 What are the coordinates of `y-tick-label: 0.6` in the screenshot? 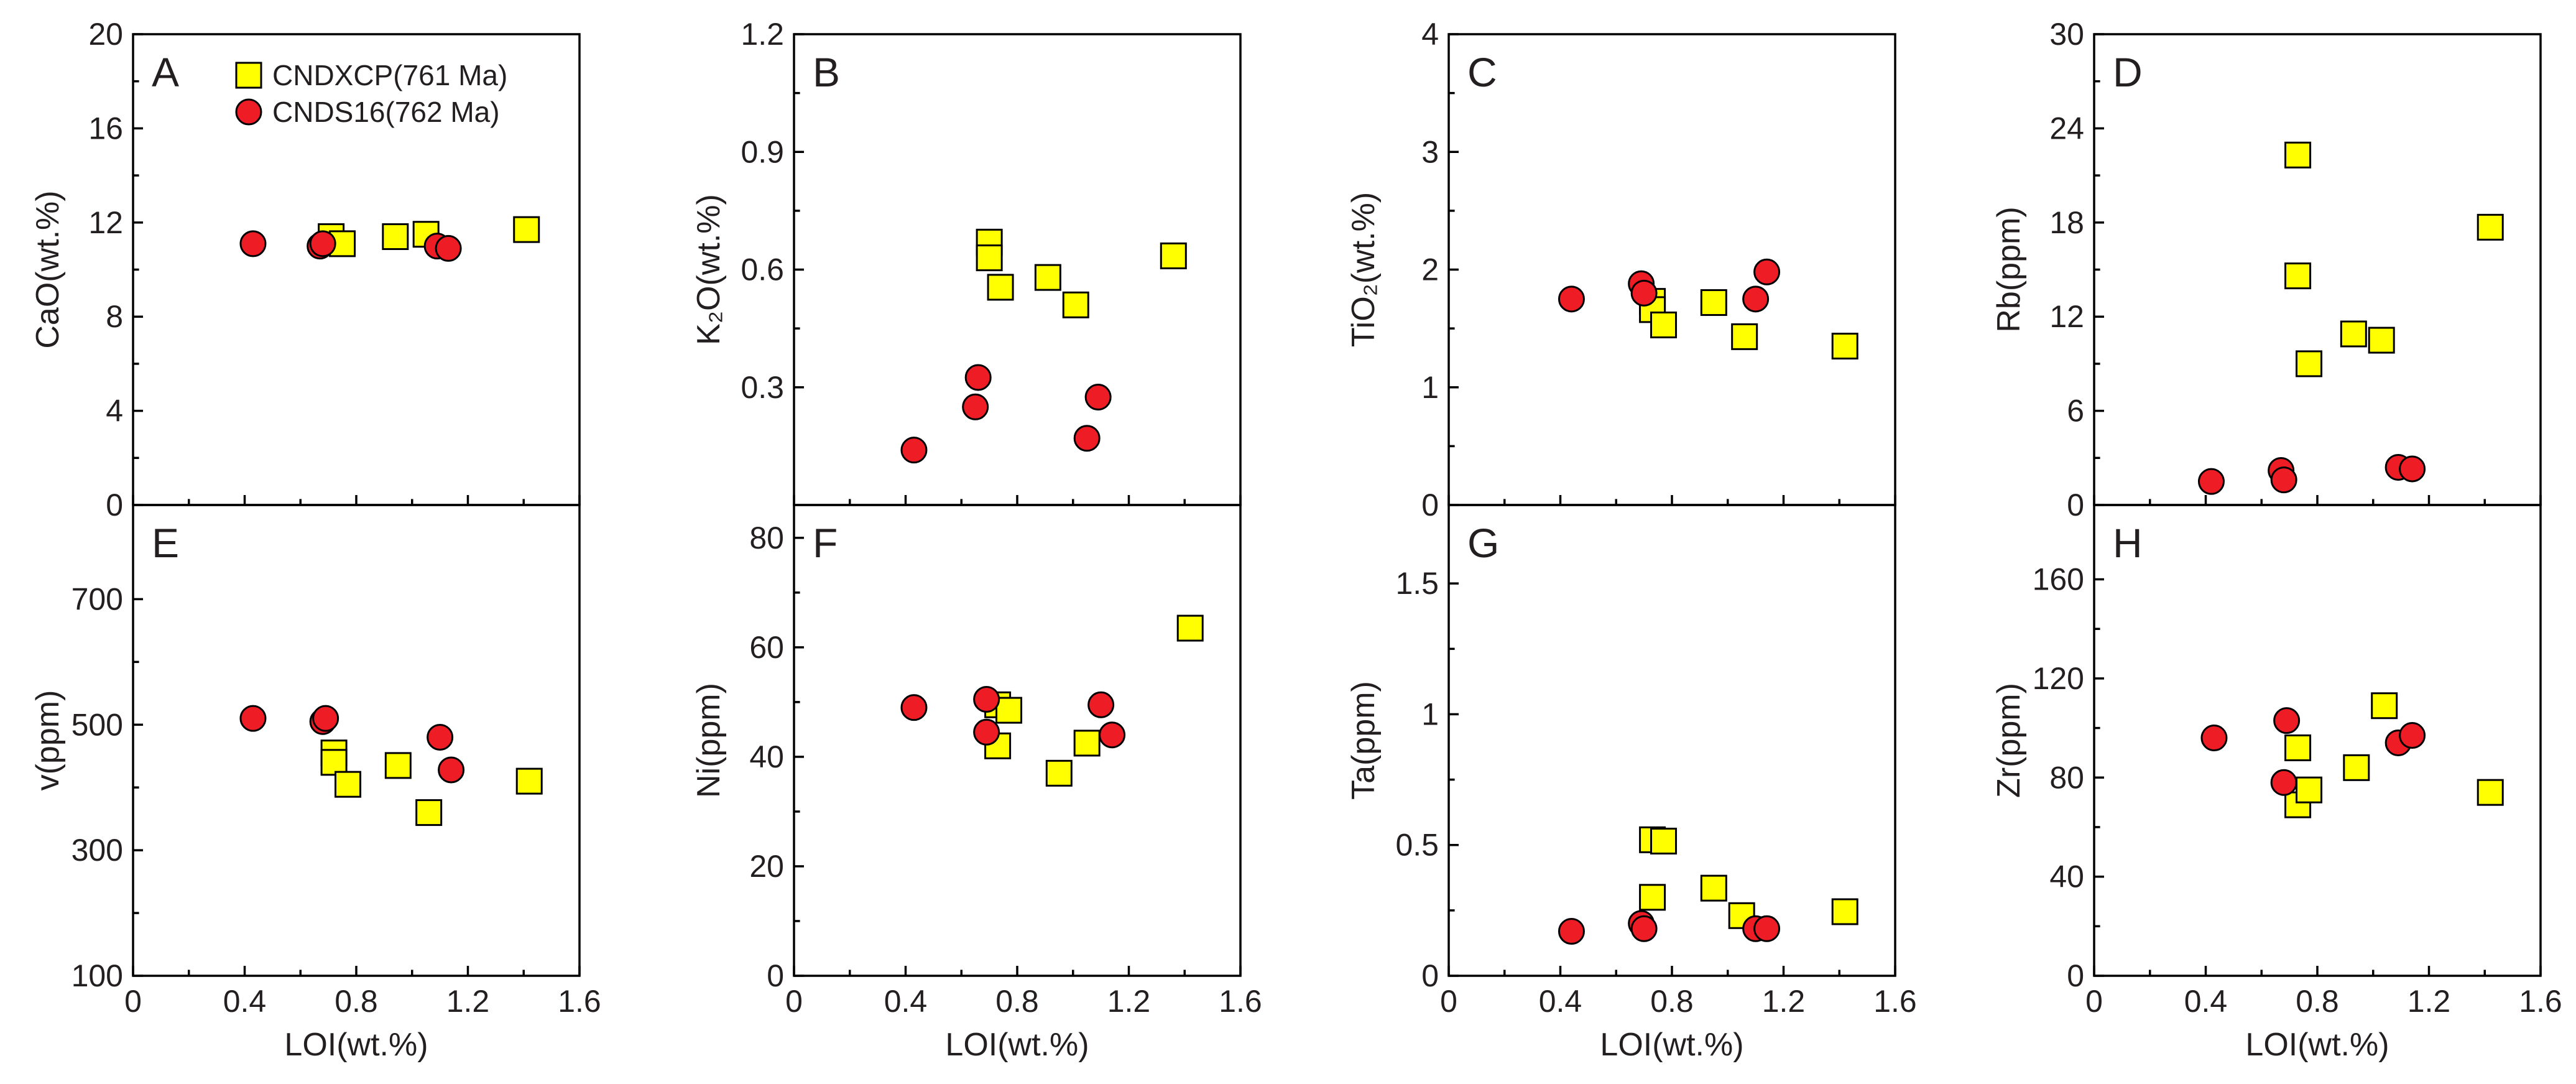 It's located at (762, 269).